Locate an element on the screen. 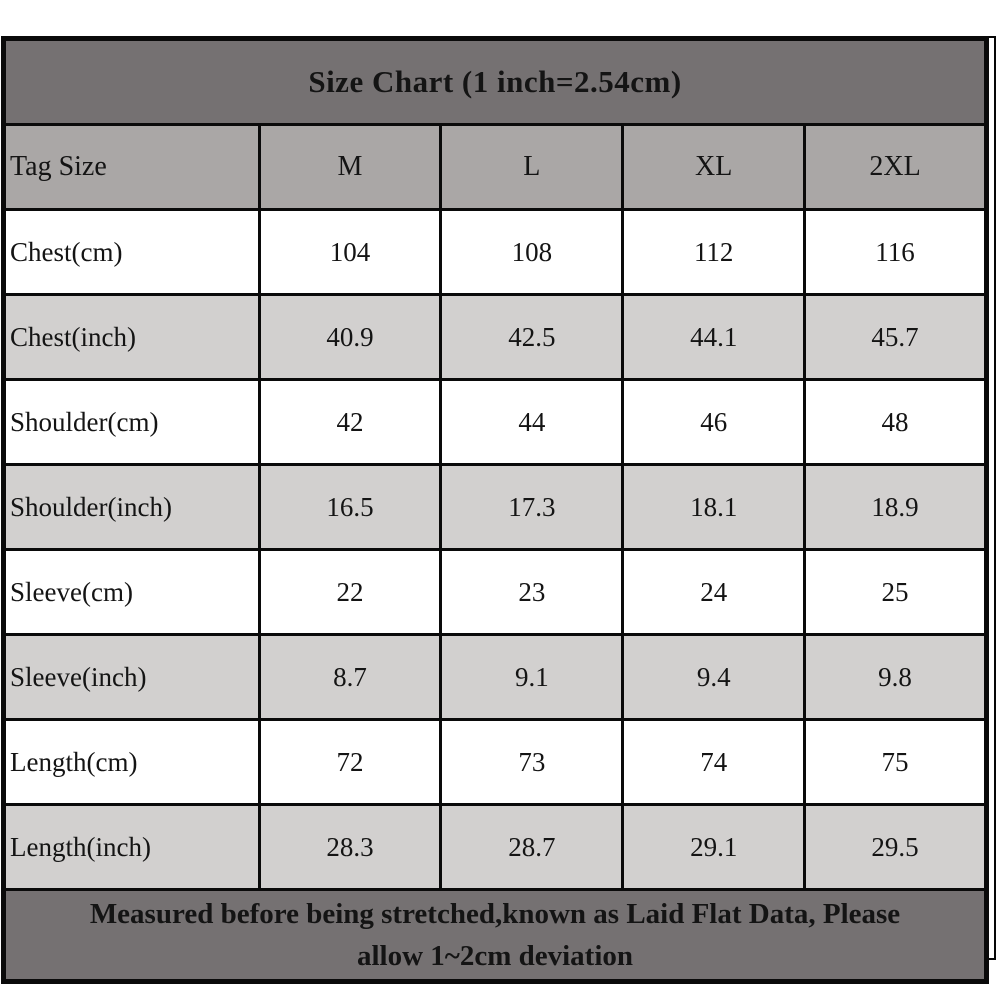  cell-value: 24 is located at coordinates (714, 592).